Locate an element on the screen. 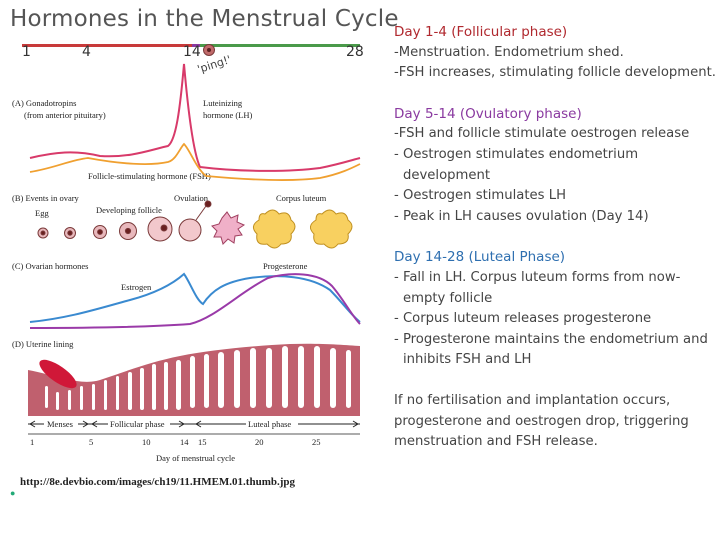 The width and height of the screenshot is (720, 540). ruptured-follicle is located at coordinates (228, 228).